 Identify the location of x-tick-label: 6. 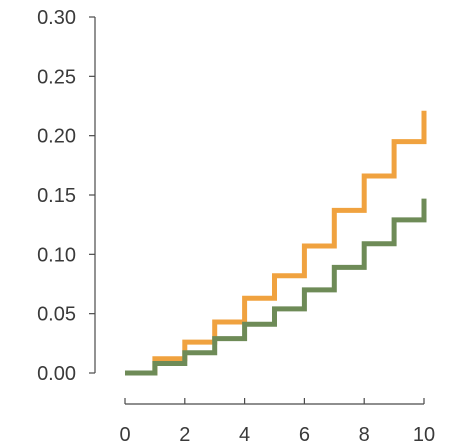
(304, 435).